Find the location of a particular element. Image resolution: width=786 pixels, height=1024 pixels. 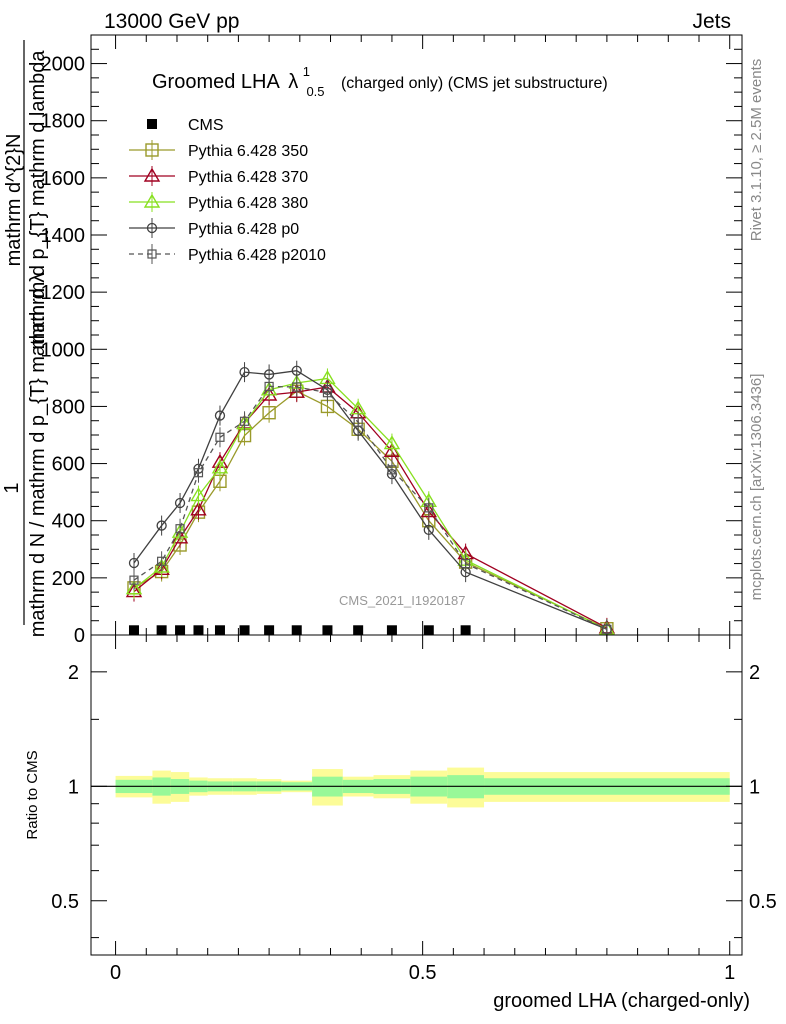

title-main: Groomed LHA is located at coordinates (216, 82).